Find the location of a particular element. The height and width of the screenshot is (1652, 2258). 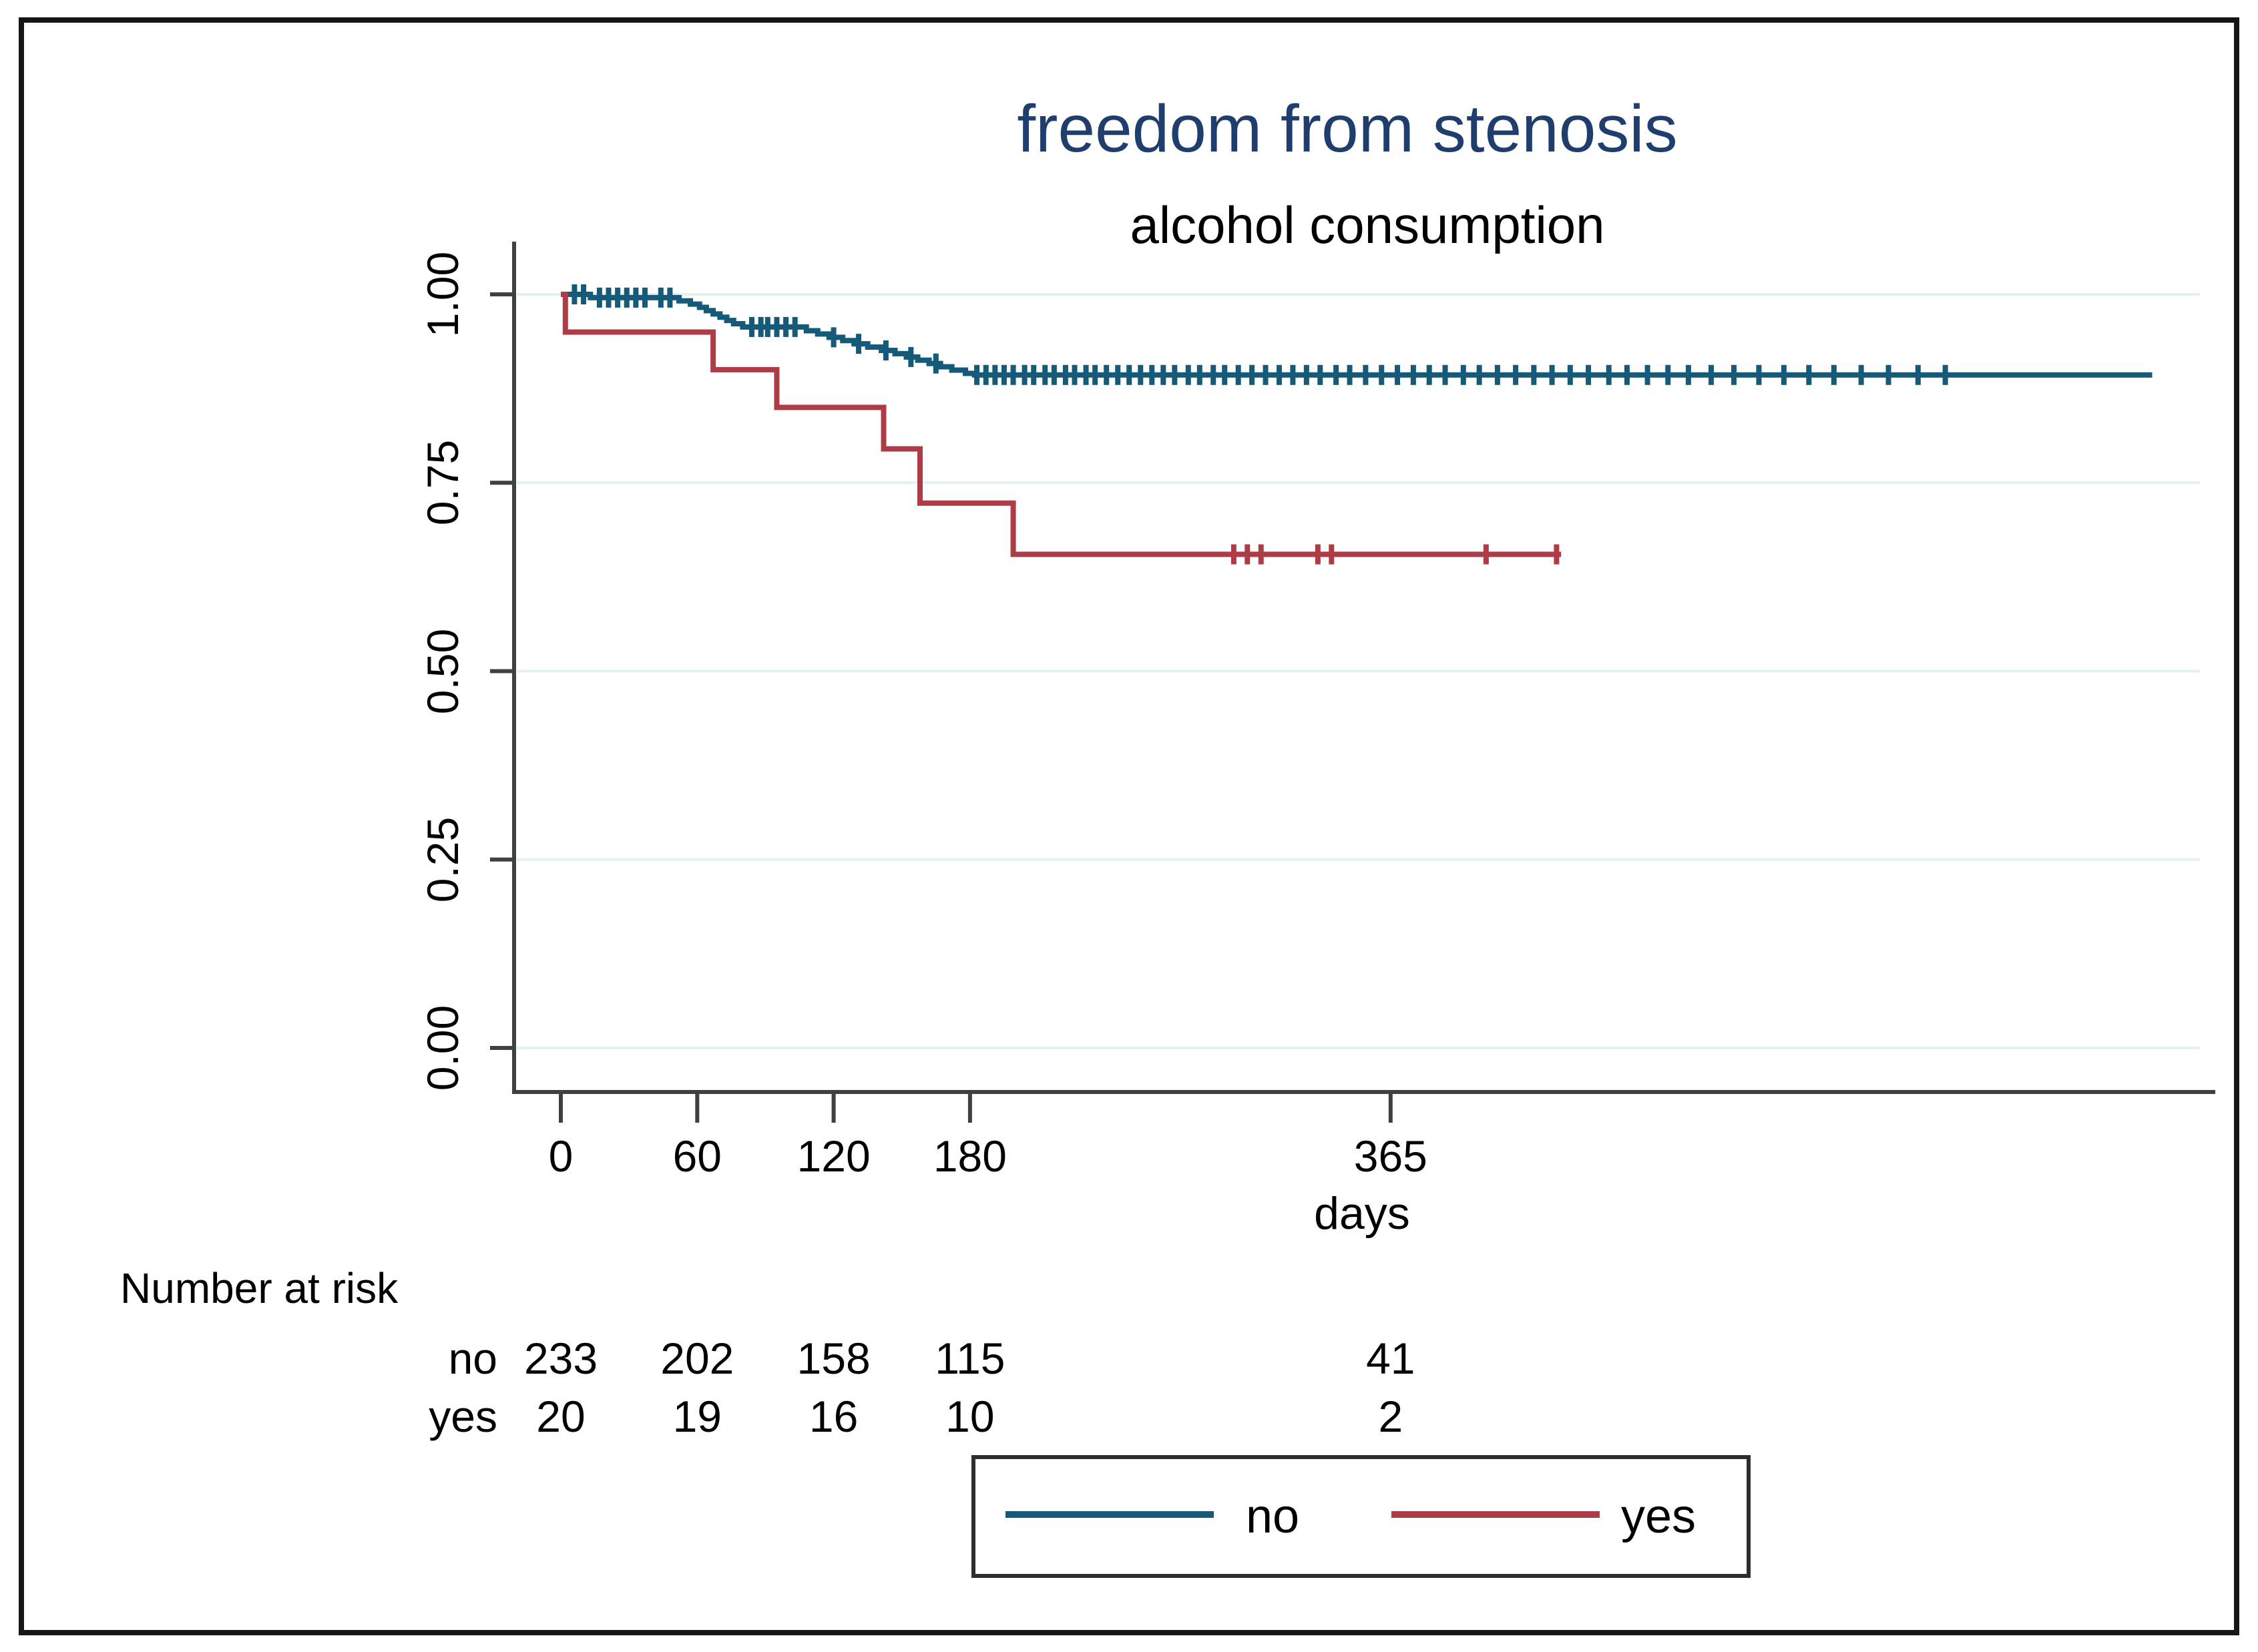

risk-table-title: Number at risk is located at coordinates (259, 1288).